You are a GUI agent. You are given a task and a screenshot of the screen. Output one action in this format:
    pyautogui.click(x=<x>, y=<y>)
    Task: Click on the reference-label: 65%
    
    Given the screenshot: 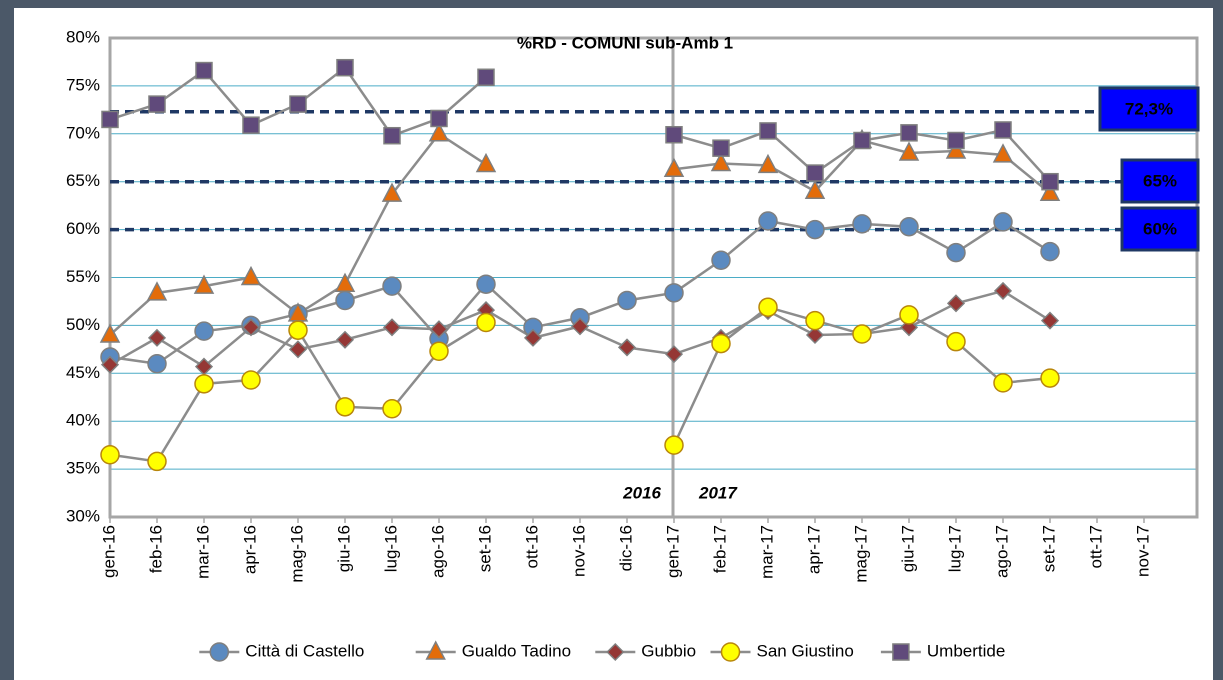 What is the action you would take?
    pyautogui.click(x=1160, y=180)
    